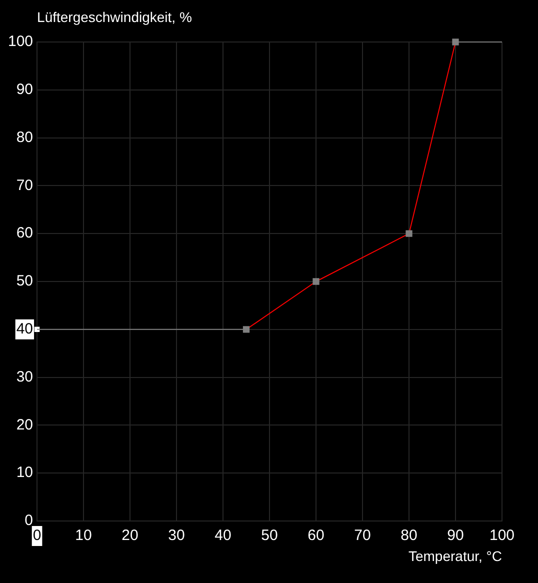  I want to click on y-tick-label: 70, so click(25, 185).